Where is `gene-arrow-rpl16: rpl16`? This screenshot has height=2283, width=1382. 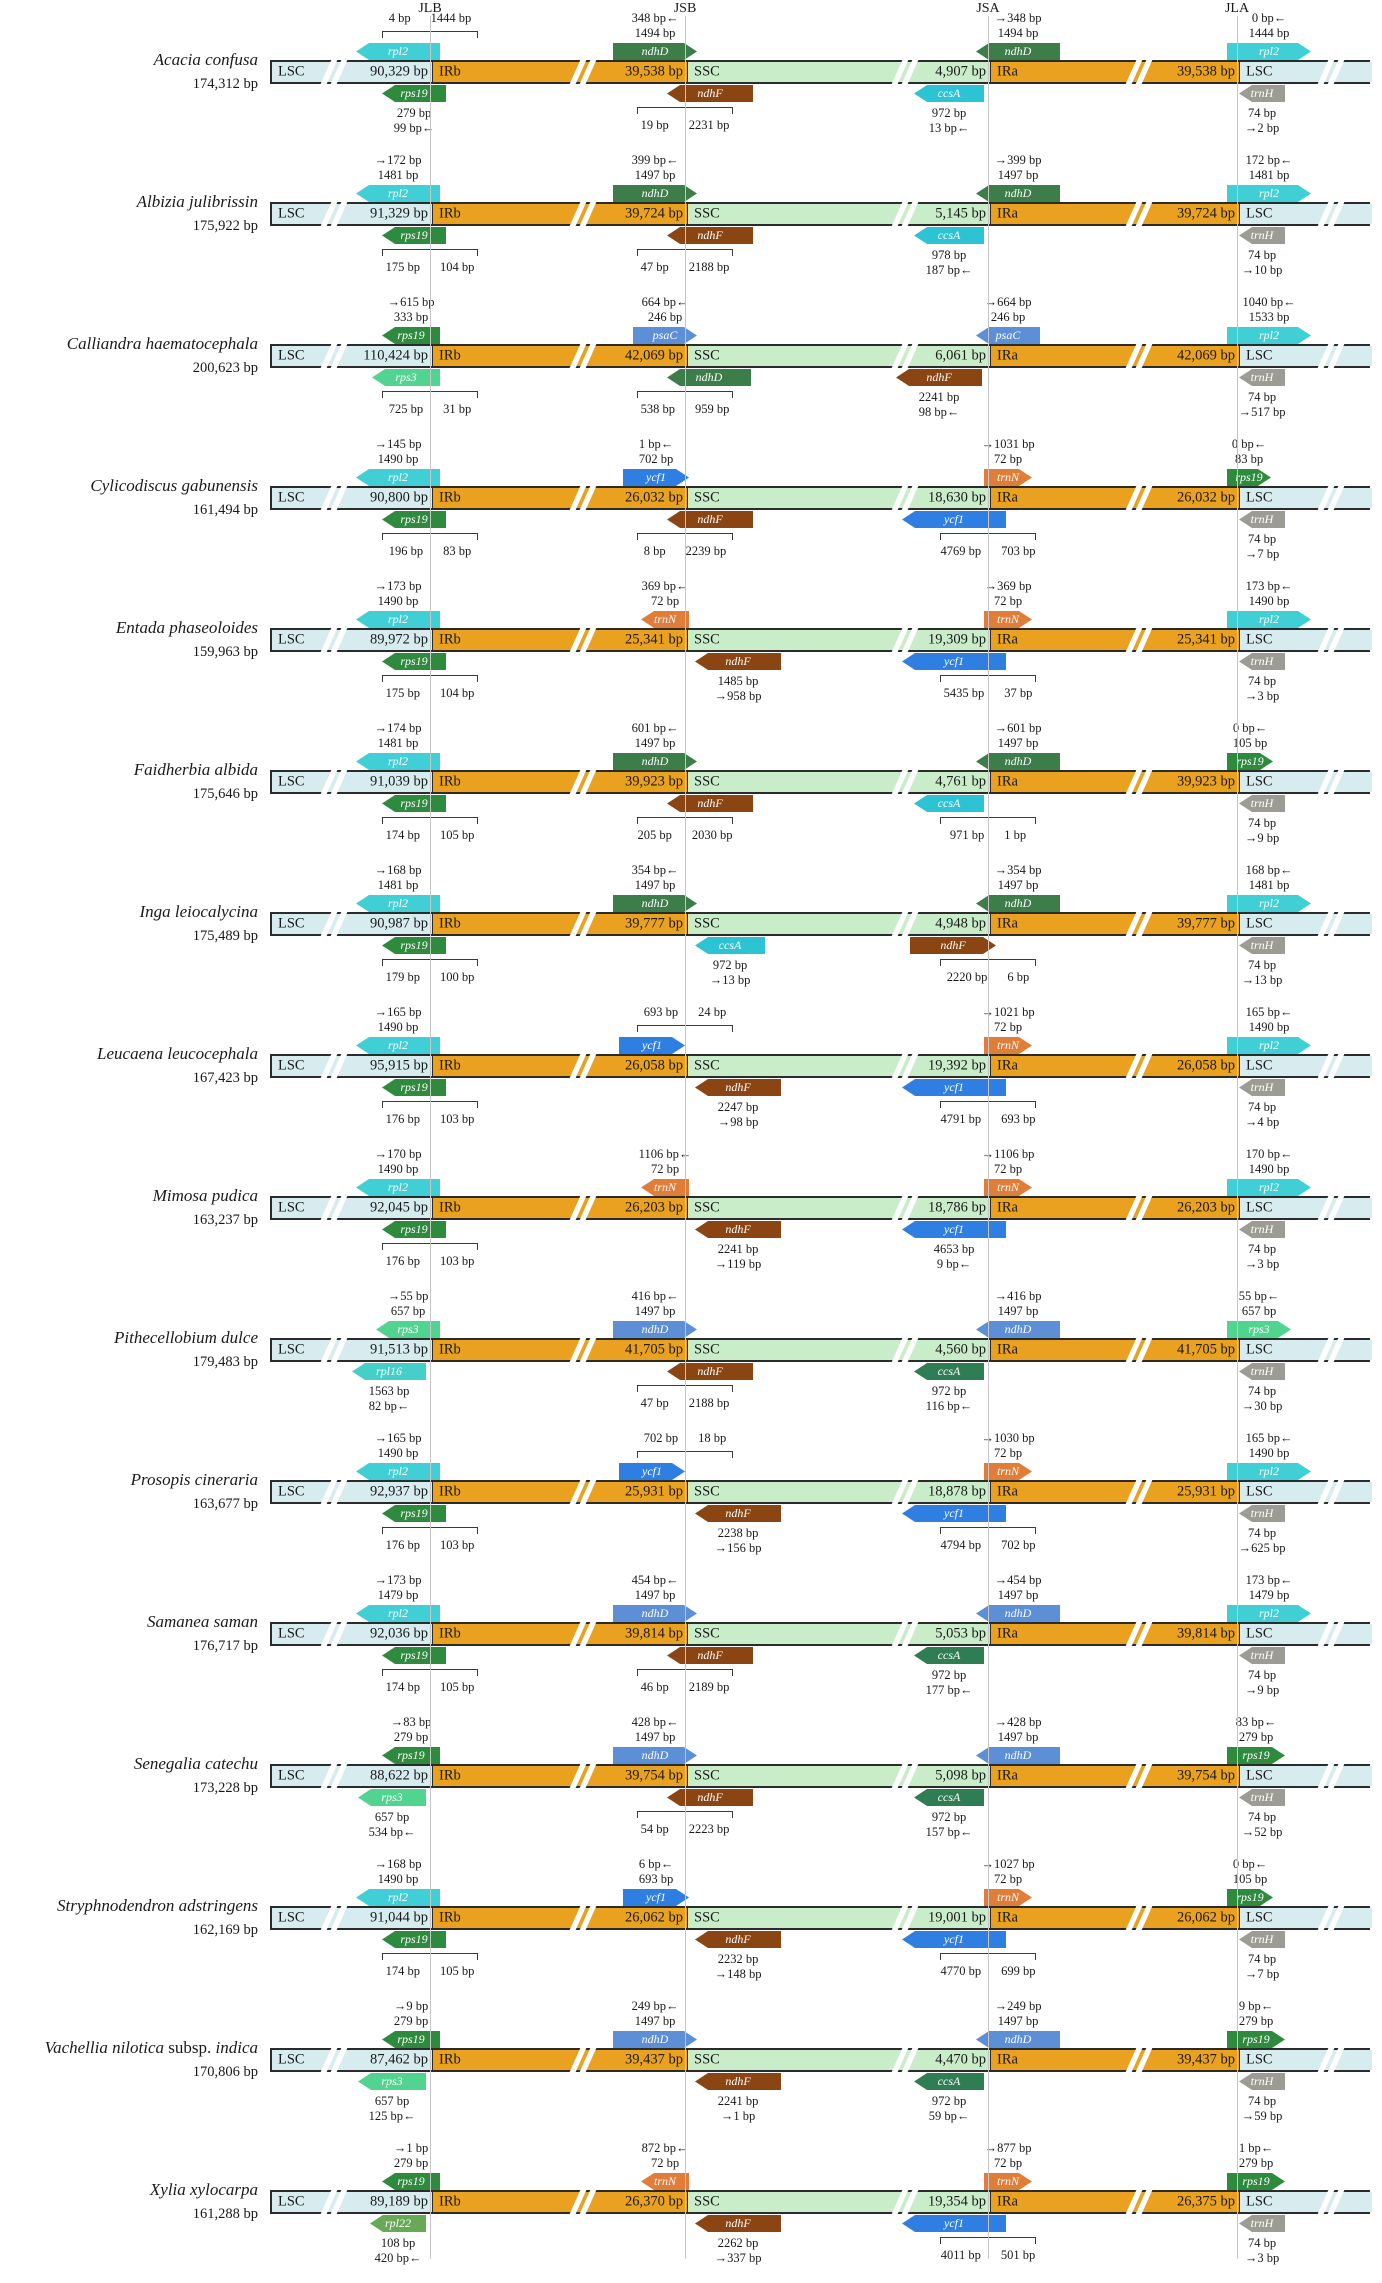
gene-arrow-rpl16: rpl16 is located at coordinates (389, 1371).